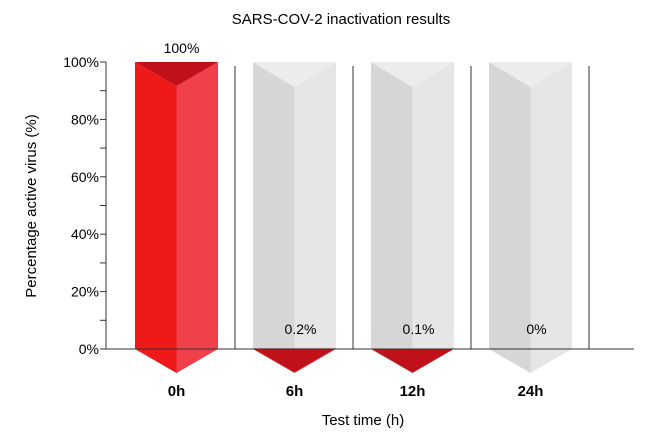 Image resolution: width=650 pixels, height=442 pixels. Describe the element at coordinates (81, 62) in the screenshot. I see `y-tick-label: 100%` at that location.